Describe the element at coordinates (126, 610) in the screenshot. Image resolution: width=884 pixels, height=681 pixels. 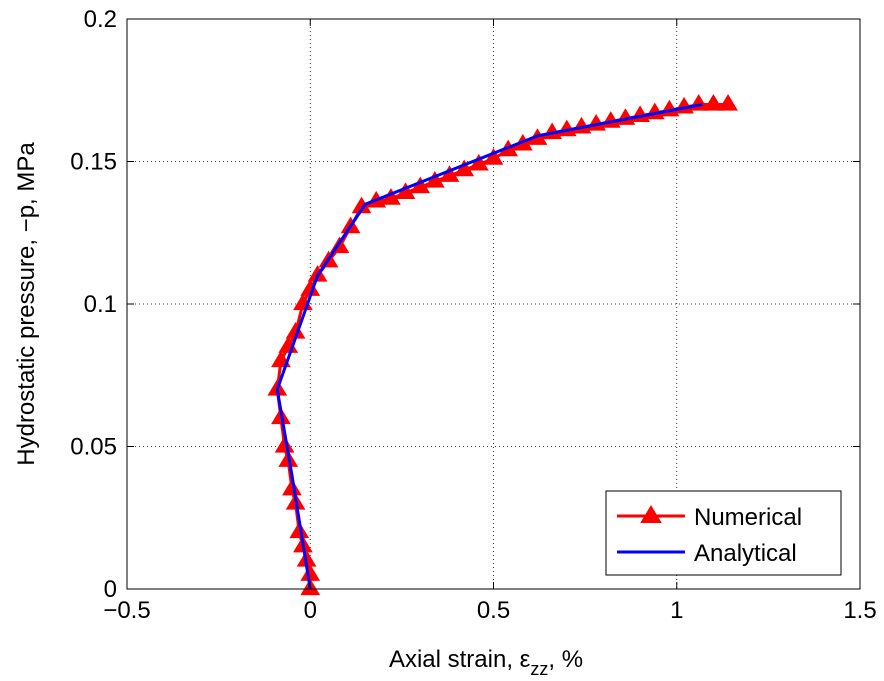
I see `x-tick-label: −0.5` at that location.